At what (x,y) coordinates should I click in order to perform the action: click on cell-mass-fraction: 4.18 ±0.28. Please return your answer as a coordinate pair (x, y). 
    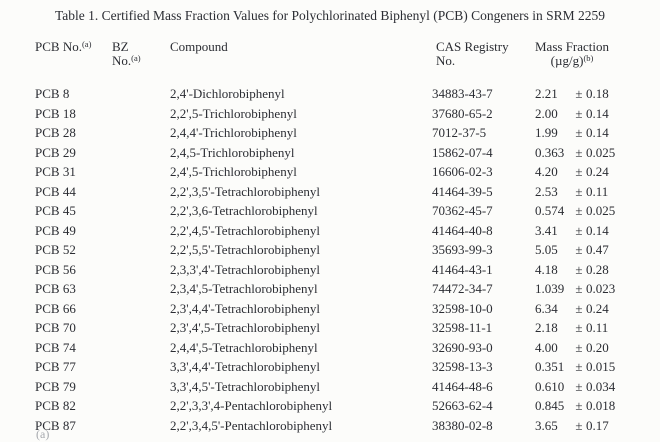
    Looking at the image, I should click on (596, 270).